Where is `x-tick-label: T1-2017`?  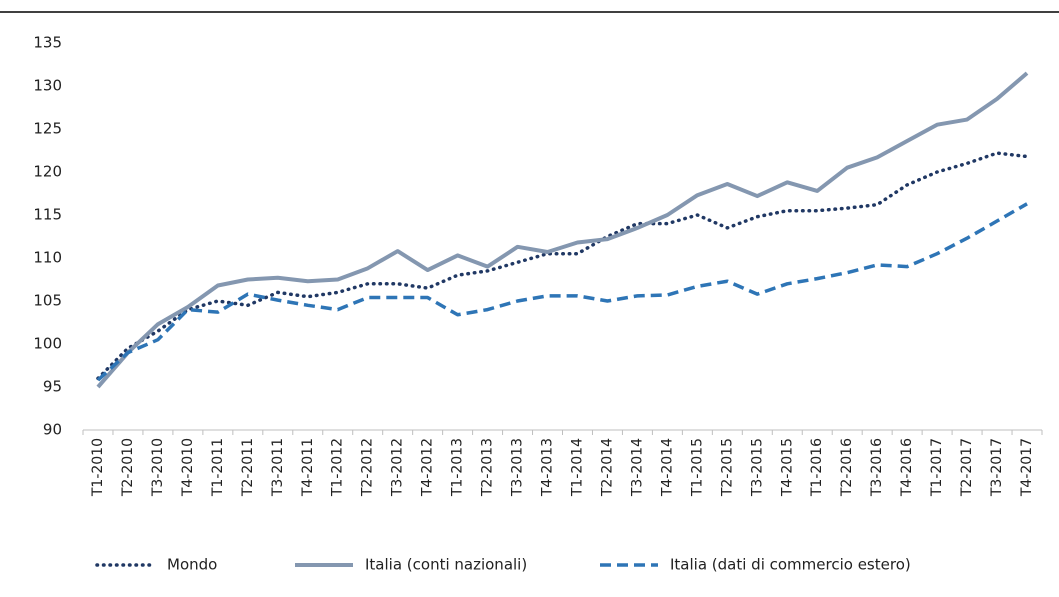 x-tick-label: T1-2017 is located at coordinates (937, 467).